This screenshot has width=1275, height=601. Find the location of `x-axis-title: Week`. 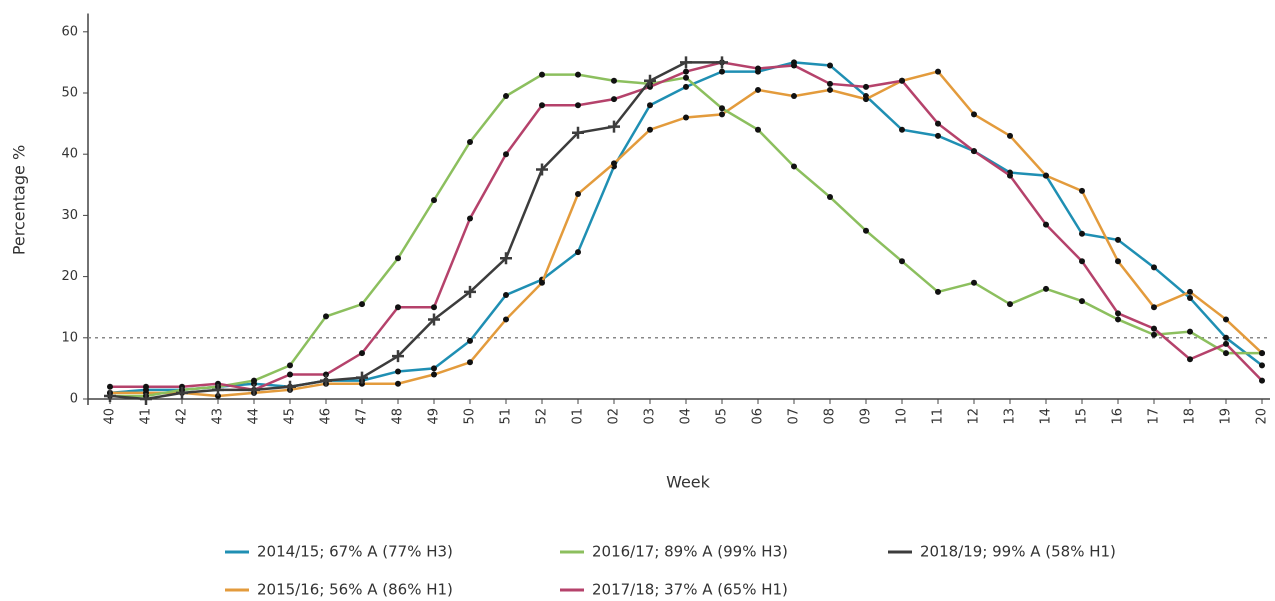

x-axis-title: Week is located at coordinates (688, 482).